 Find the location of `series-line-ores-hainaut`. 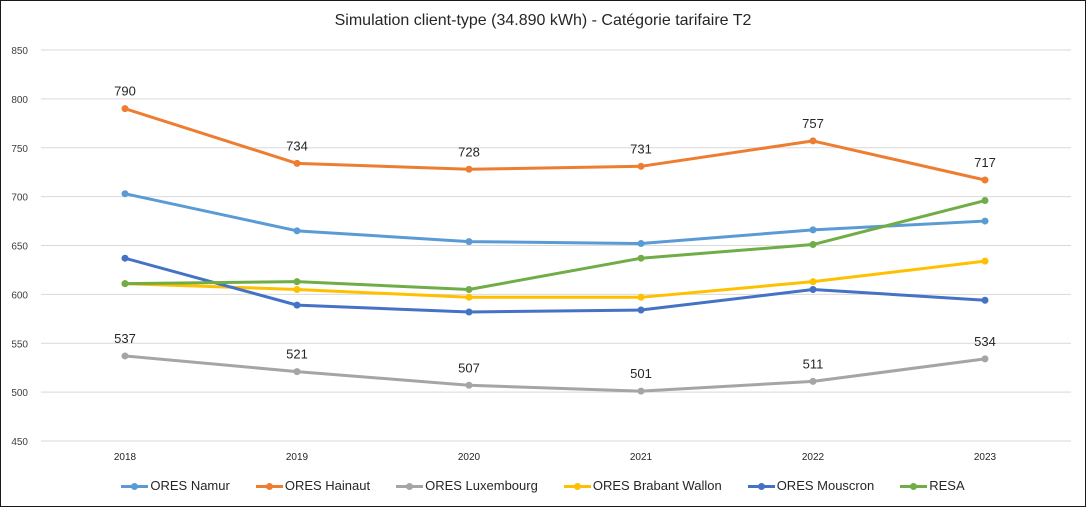

series-line-ores-hainaut is located at coordinates (555, 144).